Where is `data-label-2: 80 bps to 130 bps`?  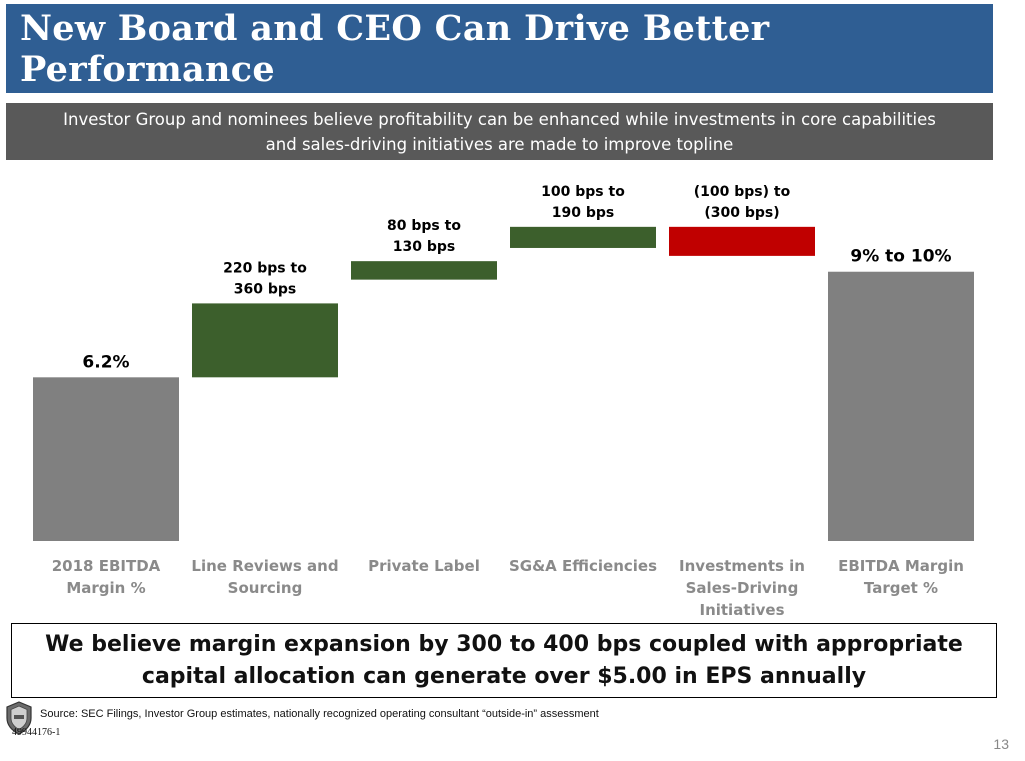
data-label-2: 80 bps to 130 bps is located at coordinates (424, 236).